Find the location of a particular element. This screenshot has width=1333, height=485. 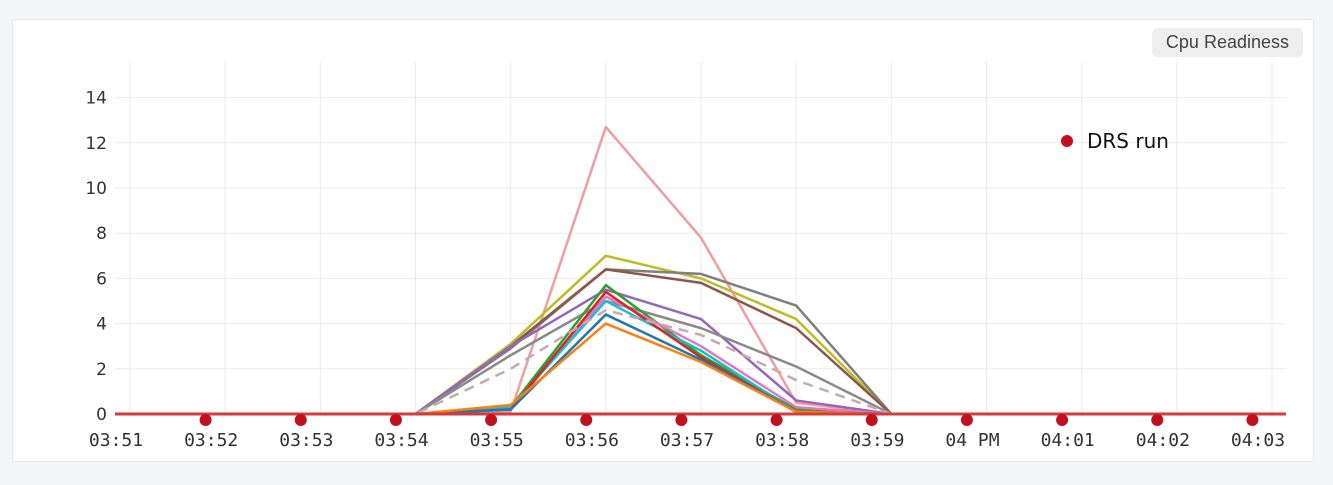

x-tick-label: 04 PM is located at coordinates (972, 440).